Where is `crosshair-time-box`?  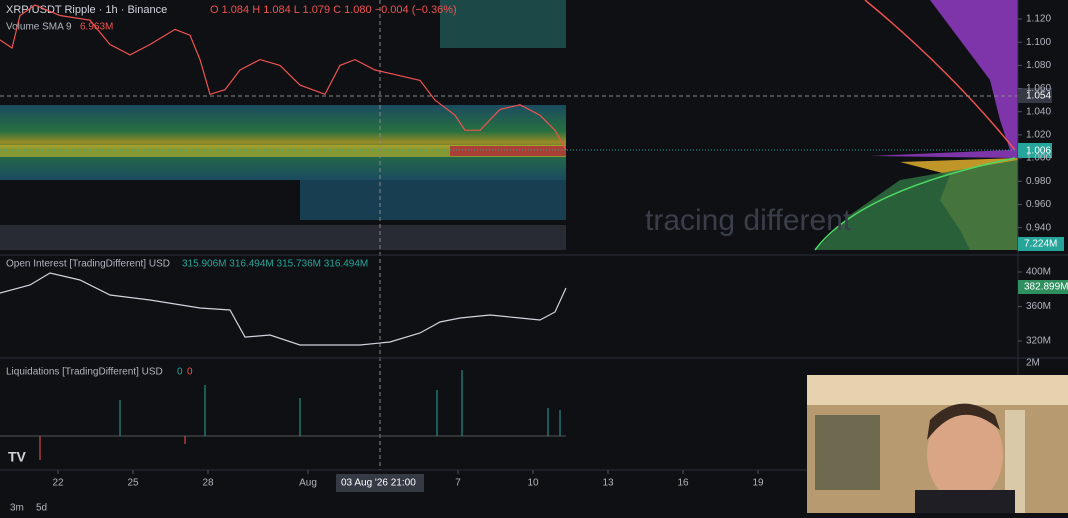
crosshair-time-box is located at coordinates (380, 483).